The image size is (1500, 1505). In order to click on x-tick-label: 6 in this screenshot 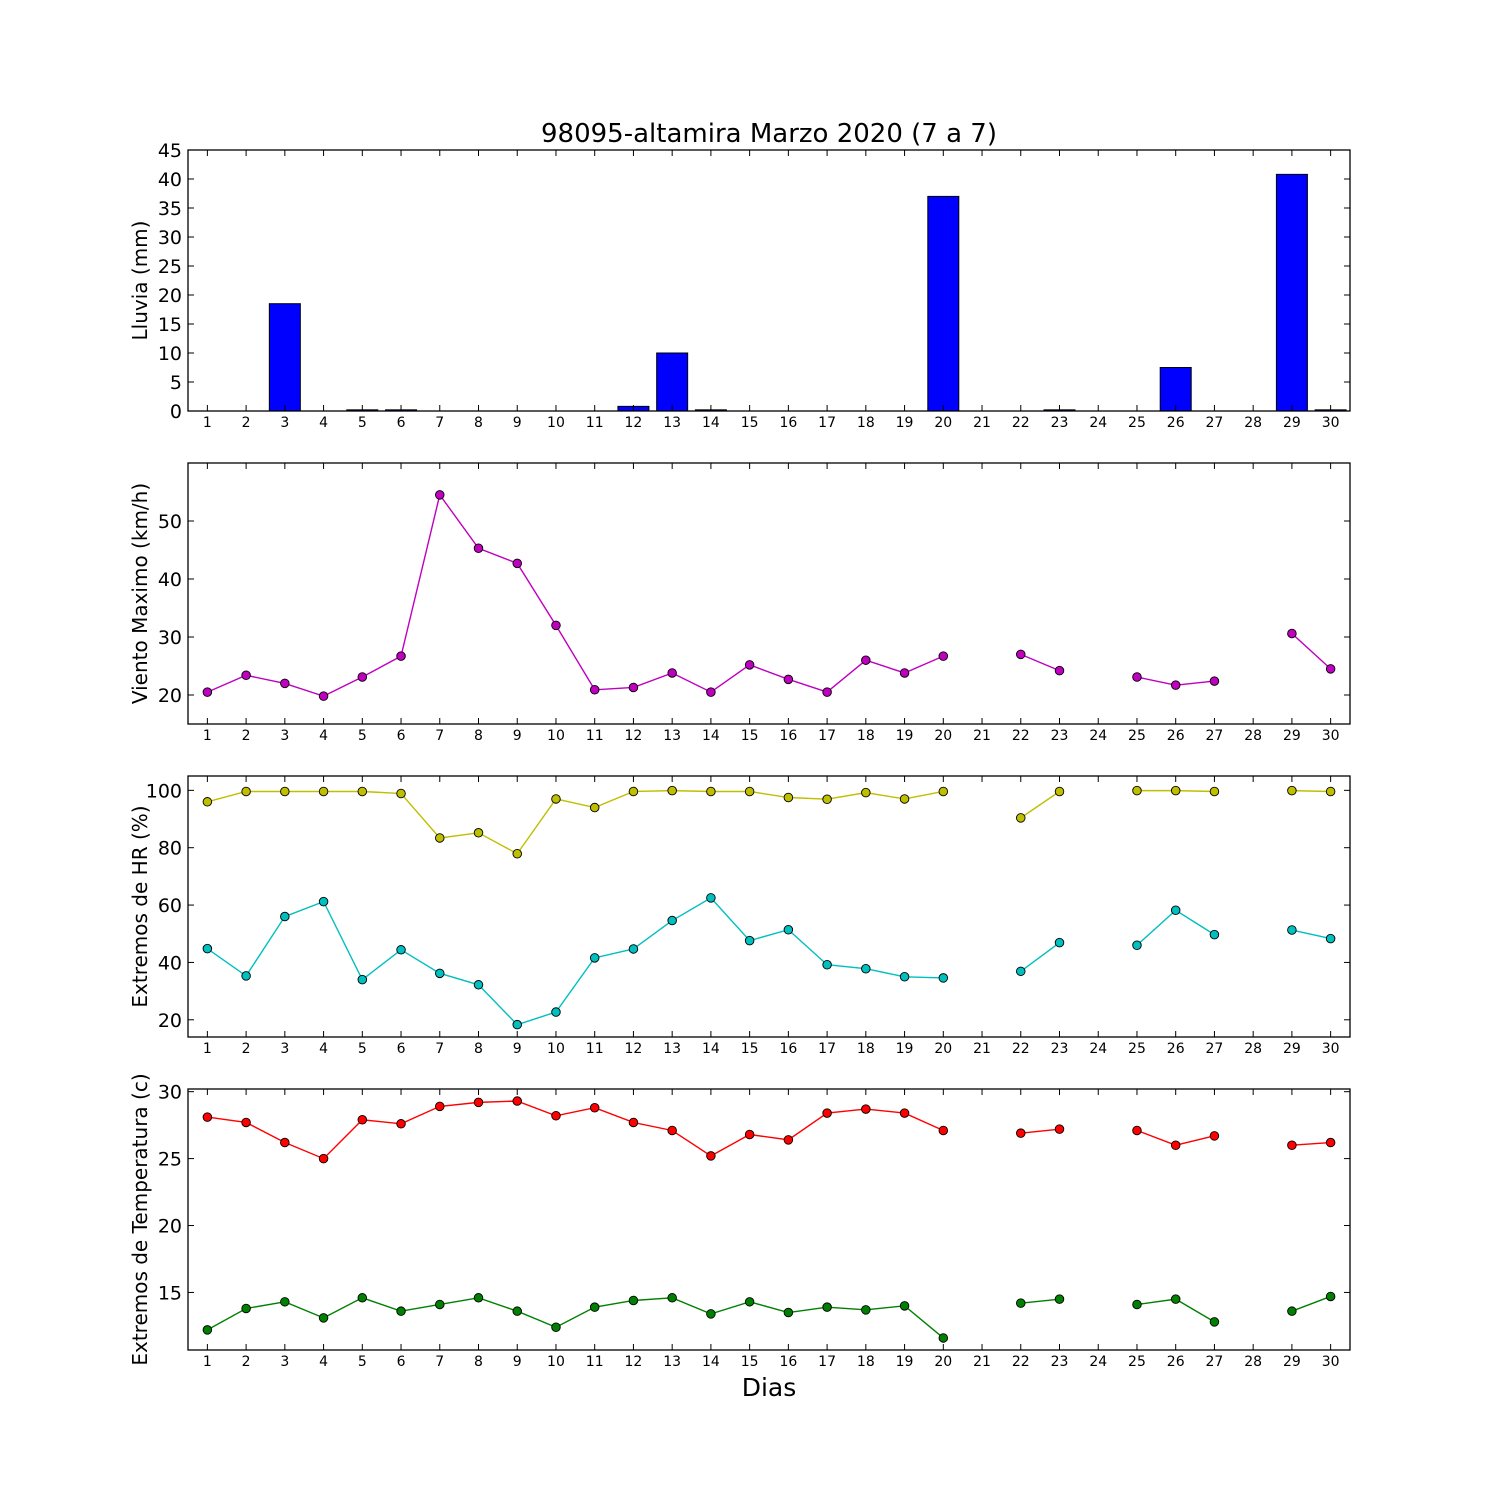, I will do `click(401, 1049)`.